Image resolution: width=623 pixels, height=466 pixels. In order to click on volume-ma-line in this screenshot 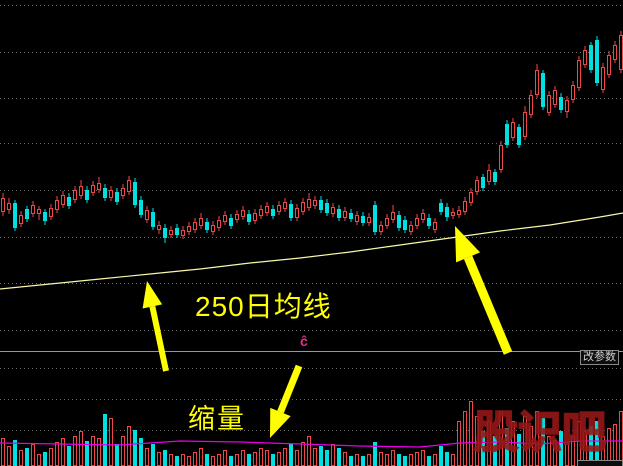, I will do `click(311, 444)`.